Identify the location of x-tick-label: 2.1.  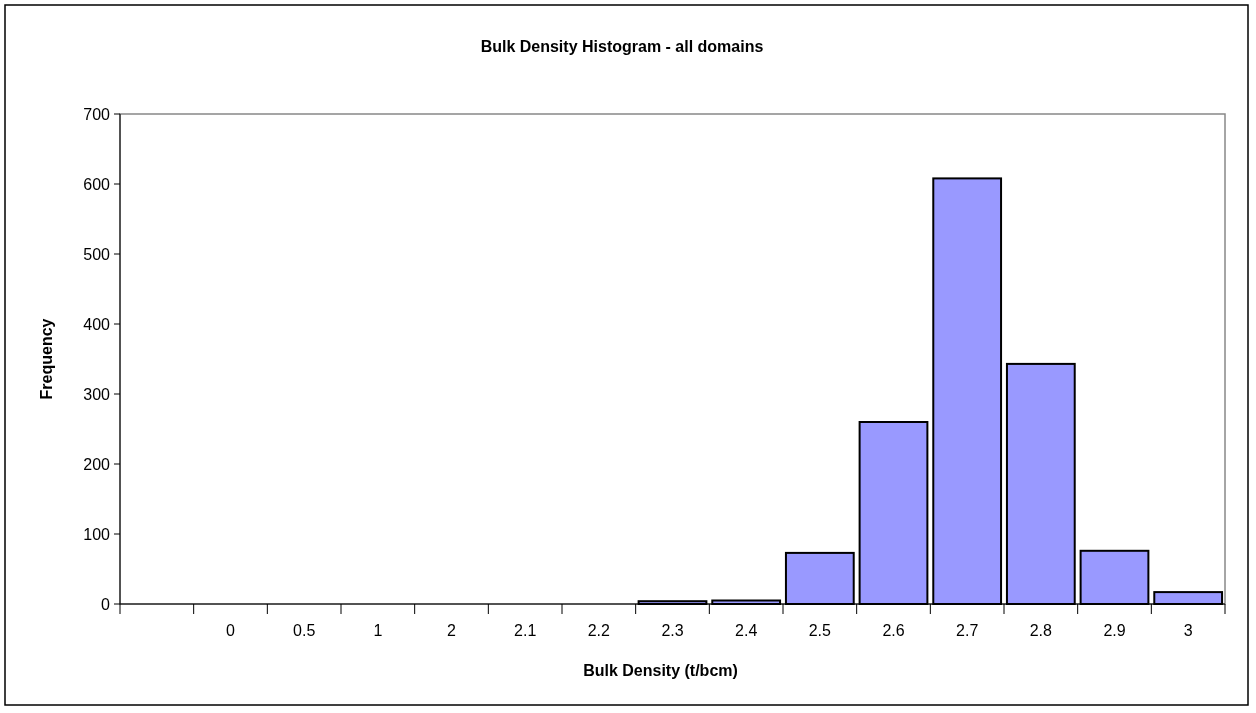
(525, 630).